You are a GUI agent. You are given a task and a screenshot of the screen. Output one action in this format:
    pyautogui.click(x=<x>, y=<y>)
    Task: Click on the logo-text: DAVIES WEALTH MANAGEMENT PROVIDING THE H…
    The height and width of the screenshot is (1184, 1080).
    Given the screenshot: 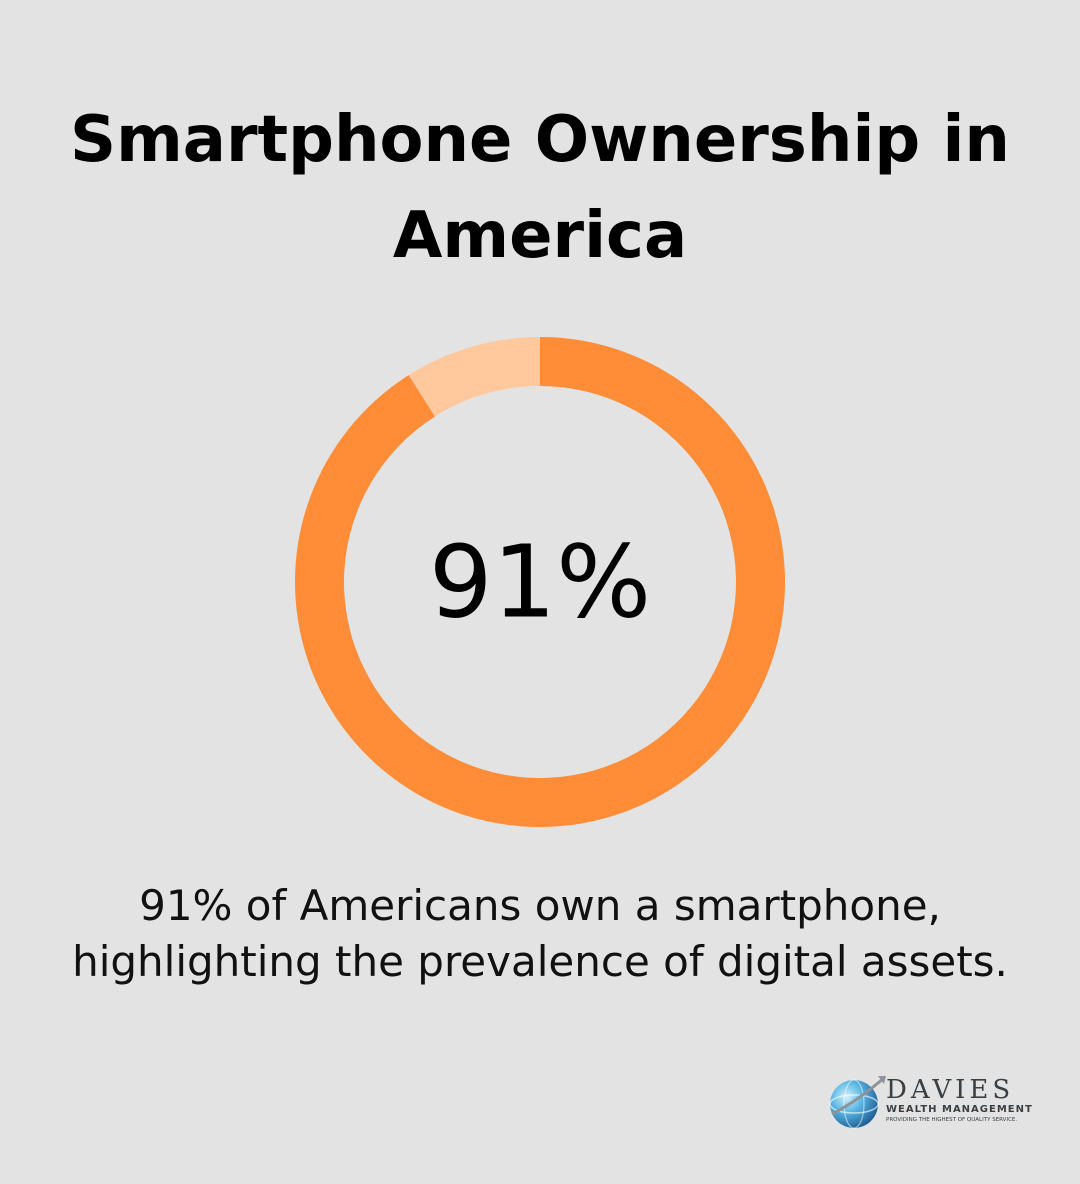 What is the action you would take?
    pyautogui.click(x=962, y=1100)
    